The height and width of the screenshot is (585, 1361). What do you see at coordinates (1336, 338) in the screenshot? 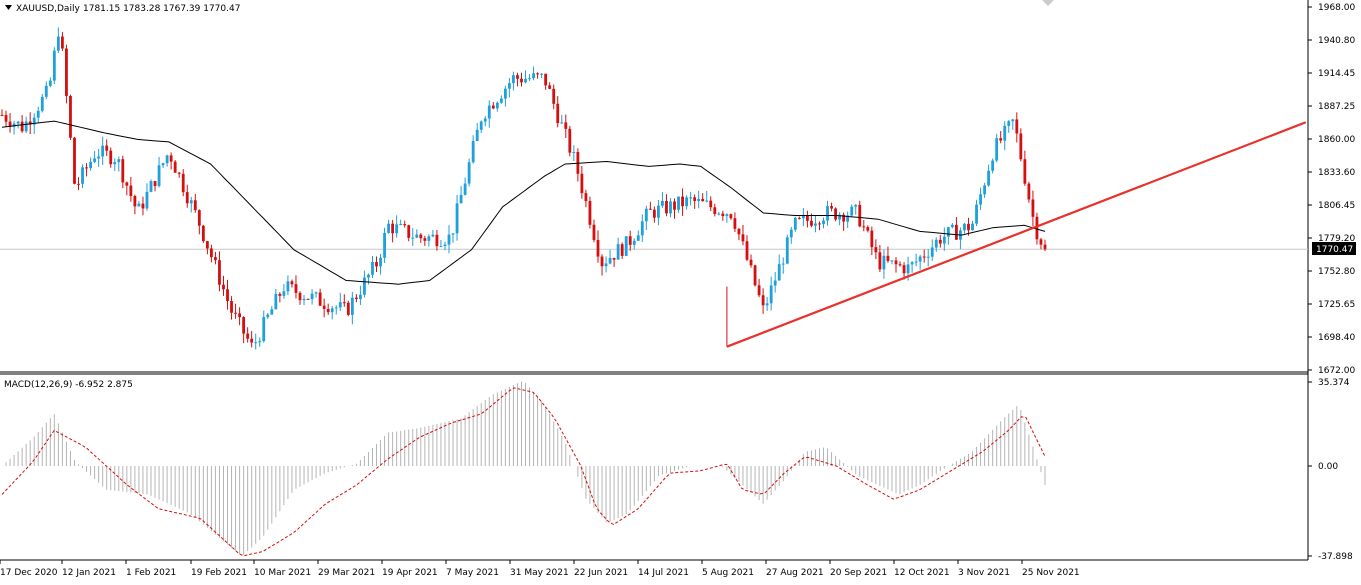
I see `price-tick-label: 1698.40` at bounding box center [1336, 338].